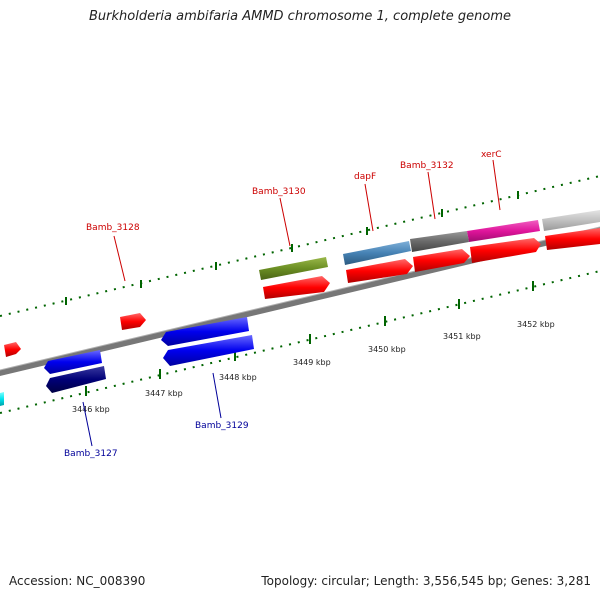  Describe the element at coordinates (571, 220) in the screenshot. I see `feature-lightgray` at that location.